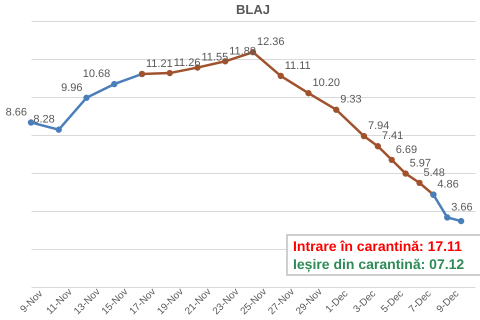 This screenshot has height=320, width=480. I want to click on data-label: 9.96, so click(71, 88).